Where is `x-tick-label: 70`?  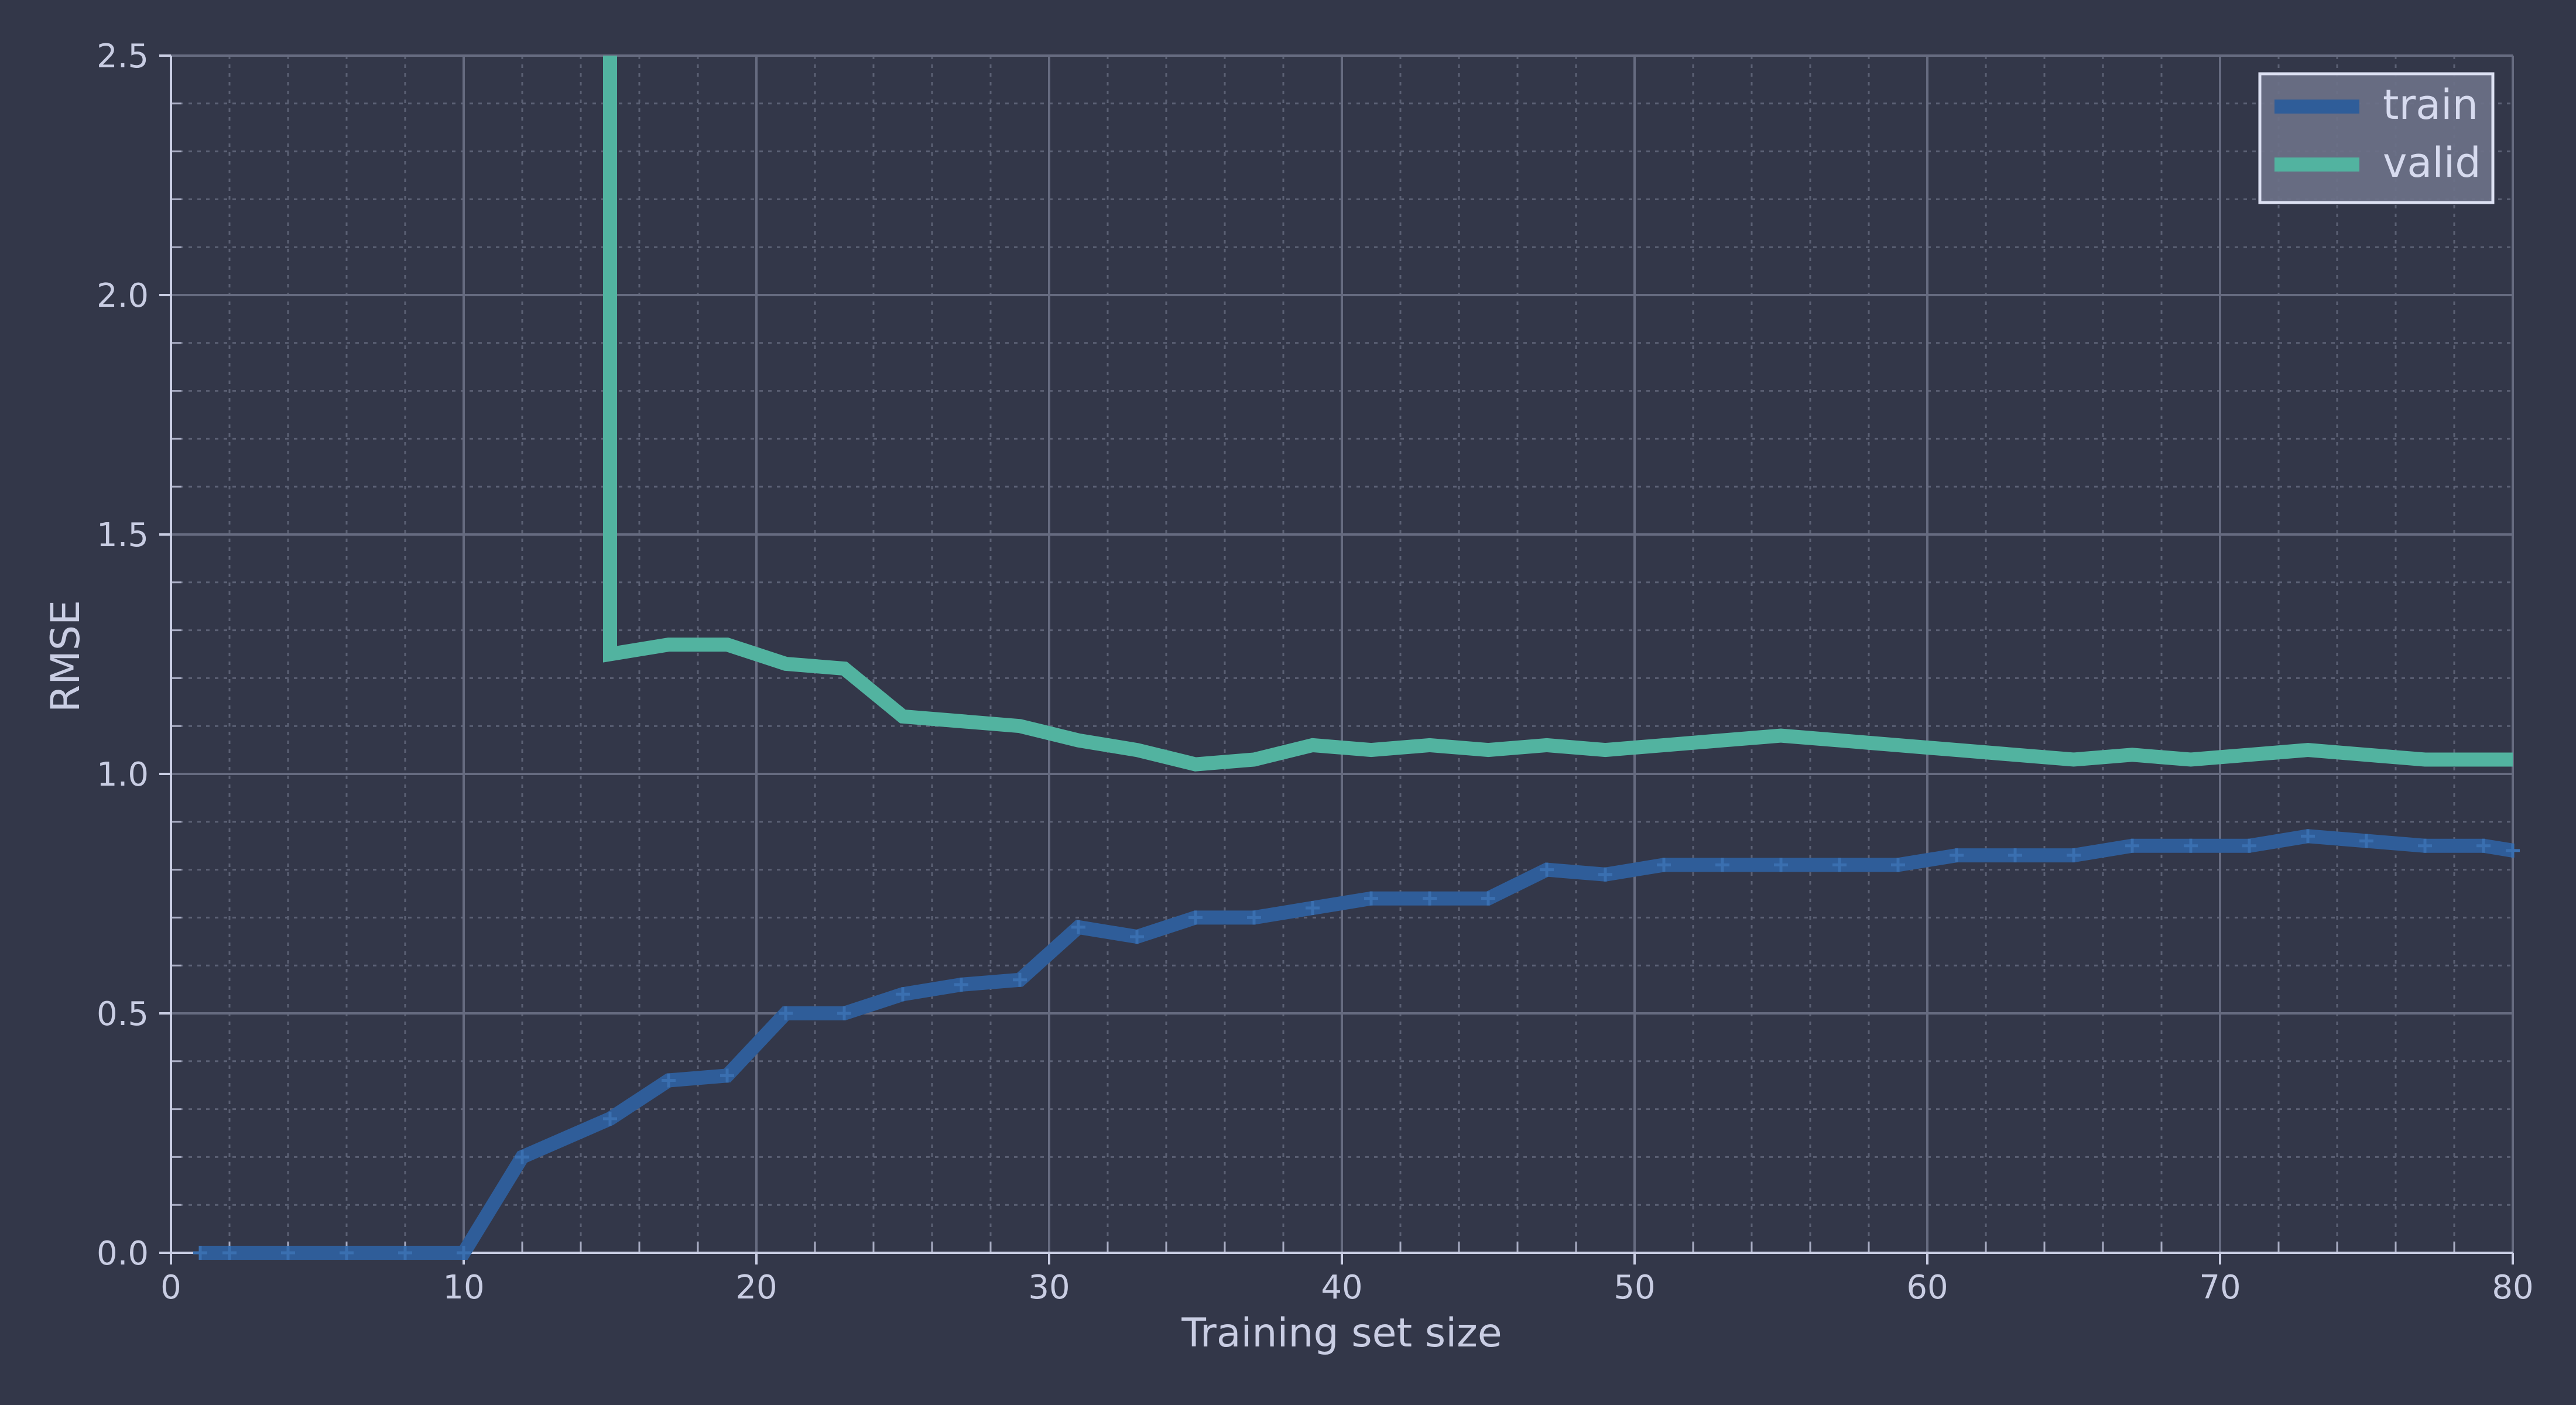
x-tick-label: 70 is located at coordinates (2220, 1288).